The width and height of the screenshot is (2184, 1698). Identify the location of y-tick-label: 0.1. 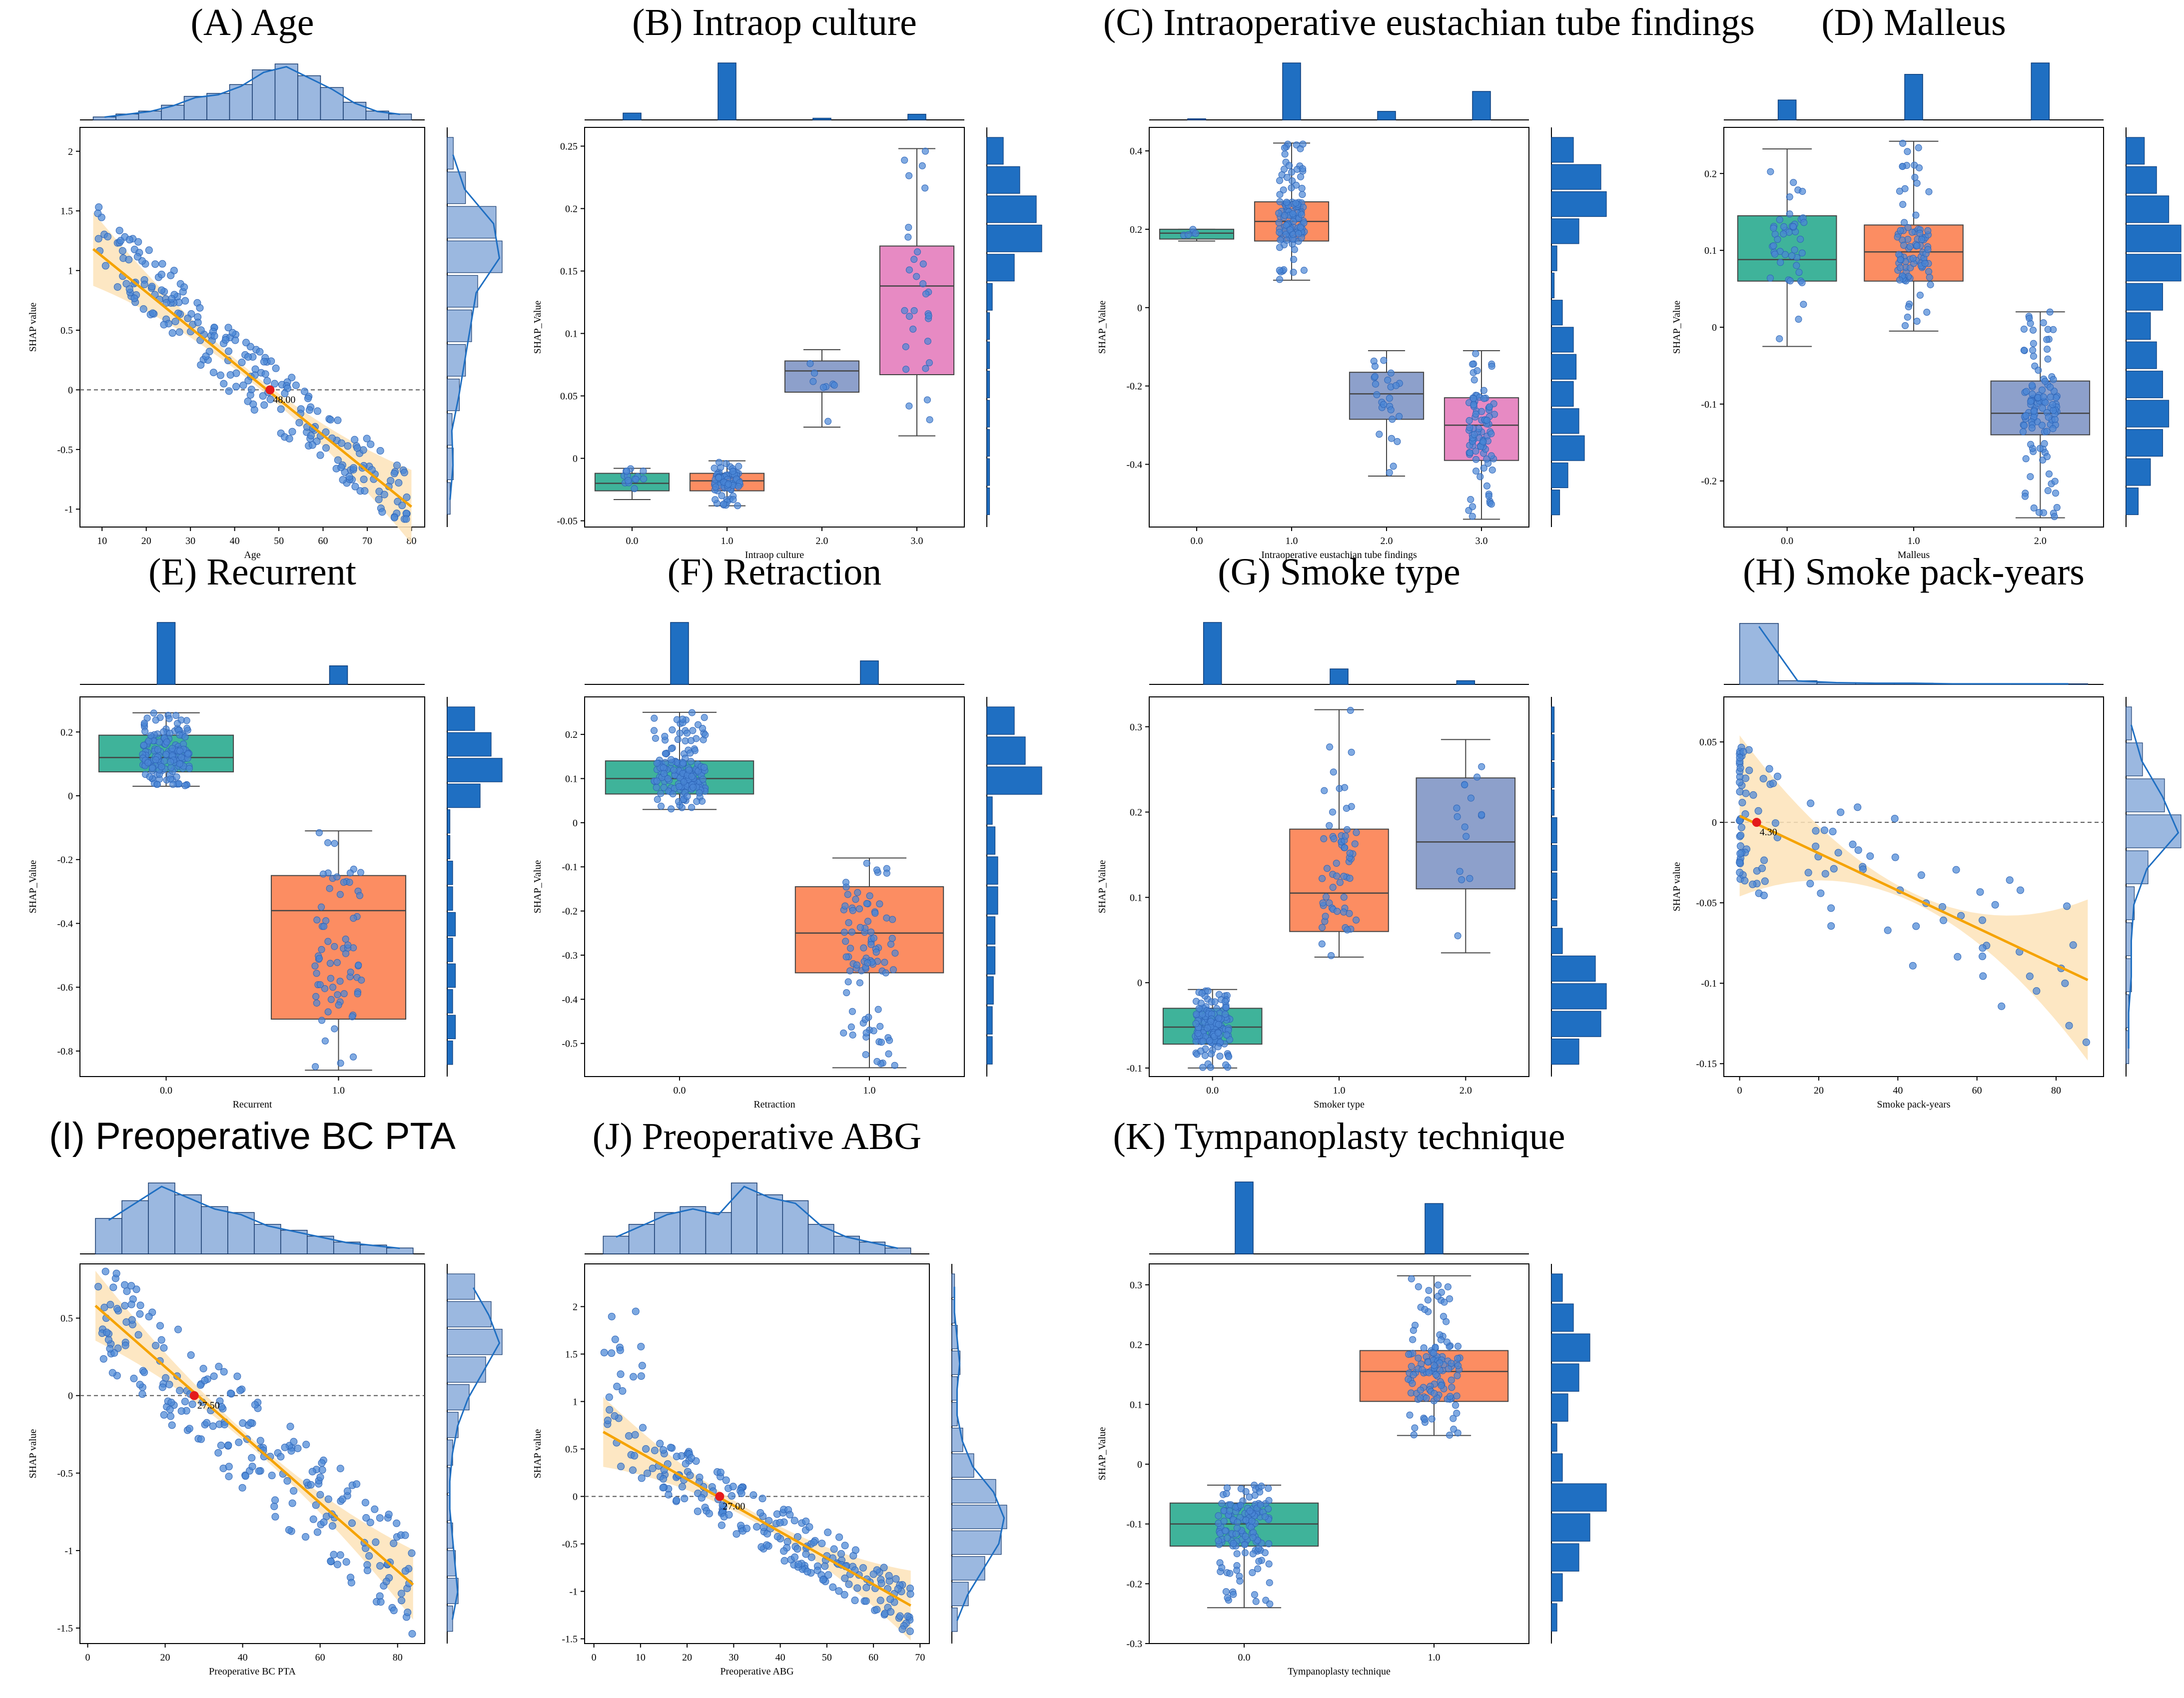
(1136, 897).